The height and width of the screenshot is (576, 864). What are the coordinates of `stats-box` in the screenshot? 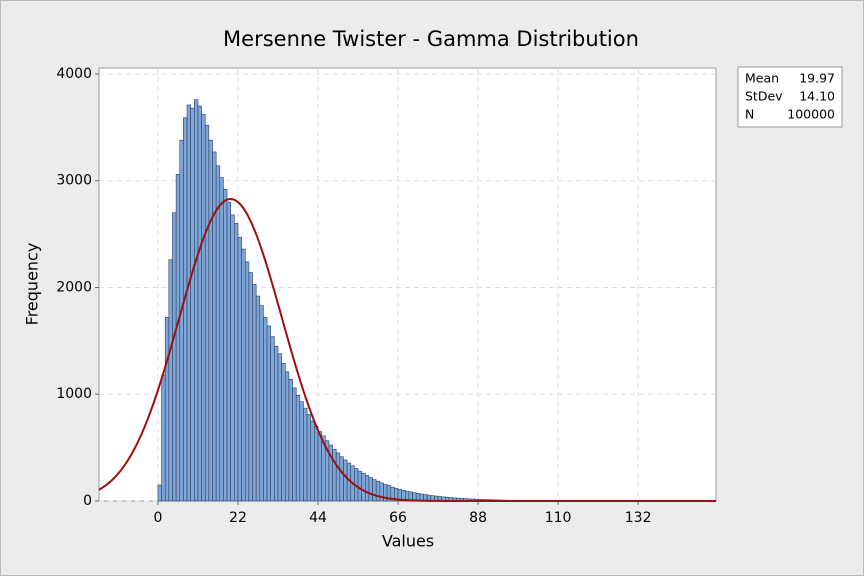 It's located at (790, 97).